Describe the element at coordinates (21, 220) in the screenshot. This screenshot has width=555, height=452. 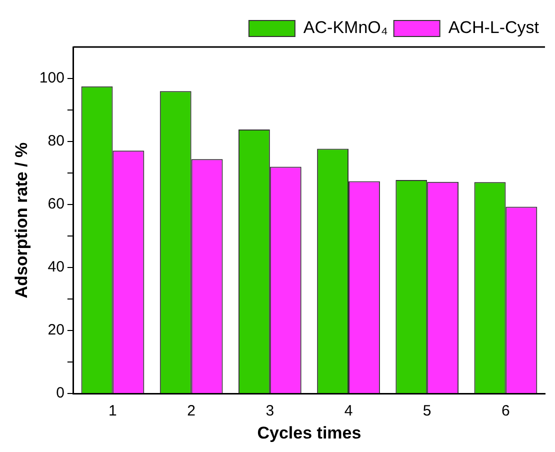
I see `y-axis-title: Adsorption rate / %` at that location.